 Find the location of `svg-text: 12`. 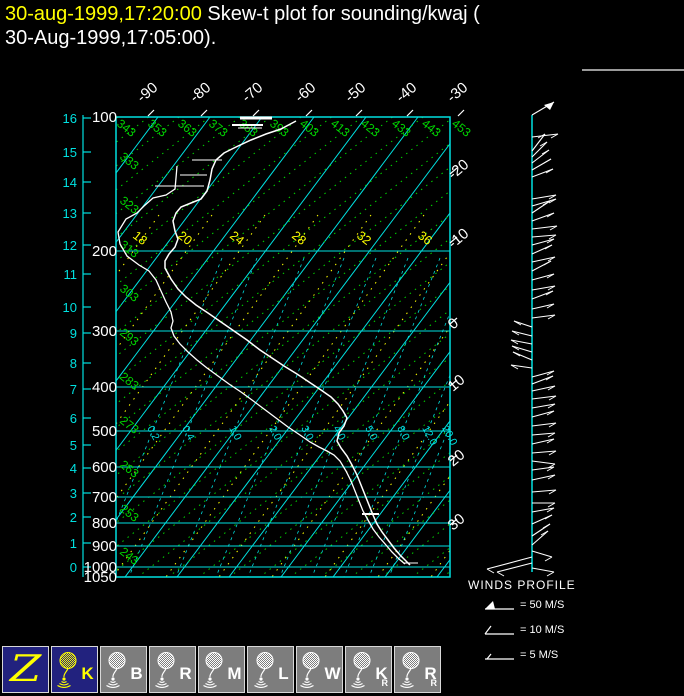

svg-text: 12 is located at coordinates (70, 245).